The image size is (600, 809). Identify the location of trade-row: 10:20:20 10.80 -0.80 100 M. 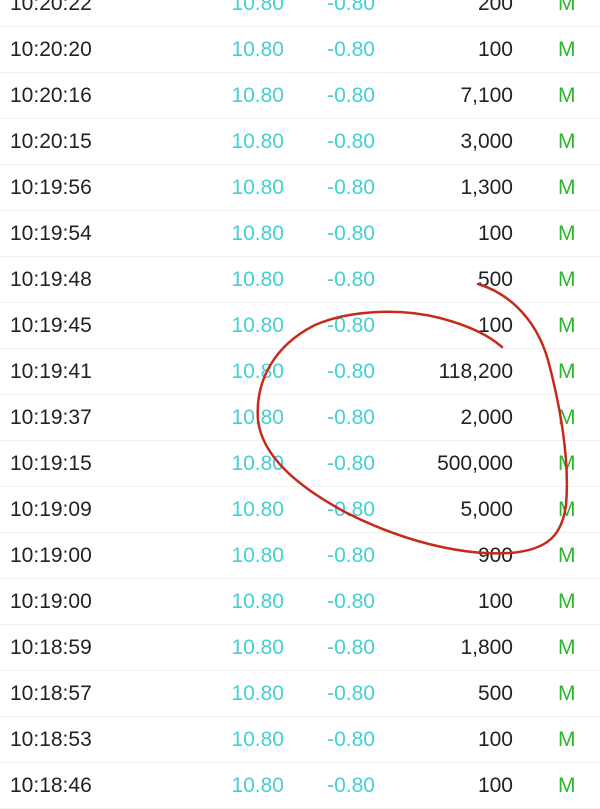
(300, 50).